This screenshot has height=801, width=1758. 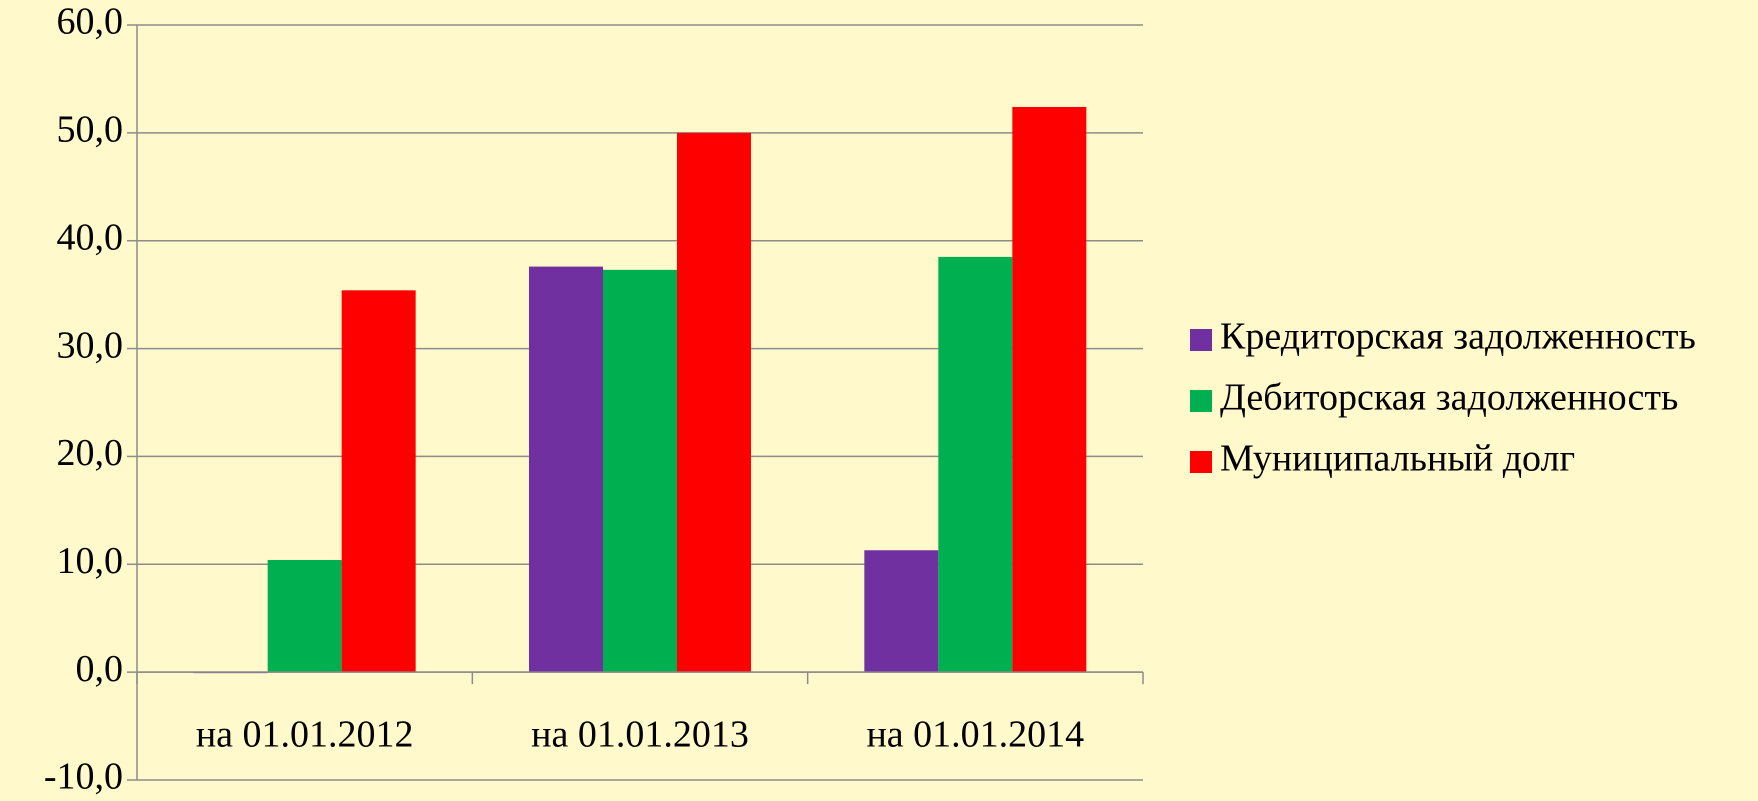 What do you see at coordinates (975, 735) in the screenshot?
I see `x-tick-label: на 01.01.2014` at bounding box center [975, 735].